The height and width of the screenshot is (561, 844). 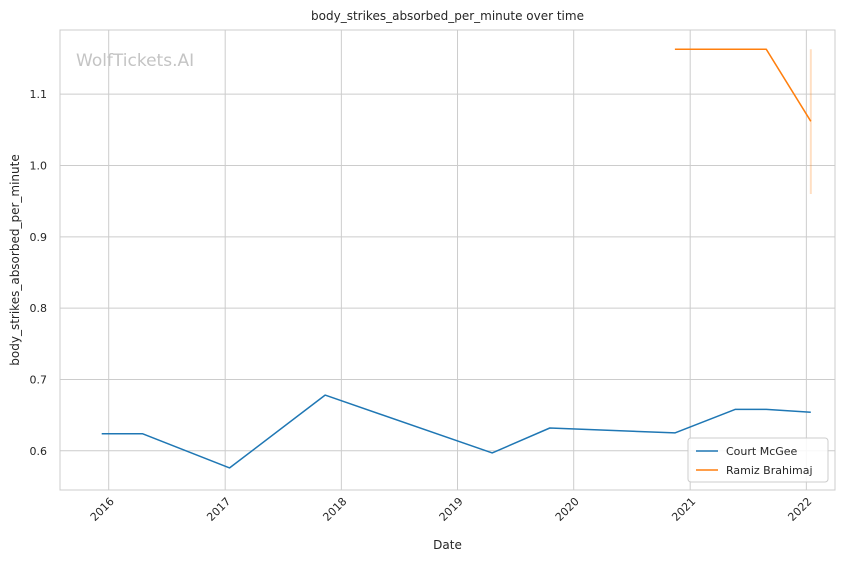 I want to click on legend-label: Court McGee, so click(x=762, y=451).